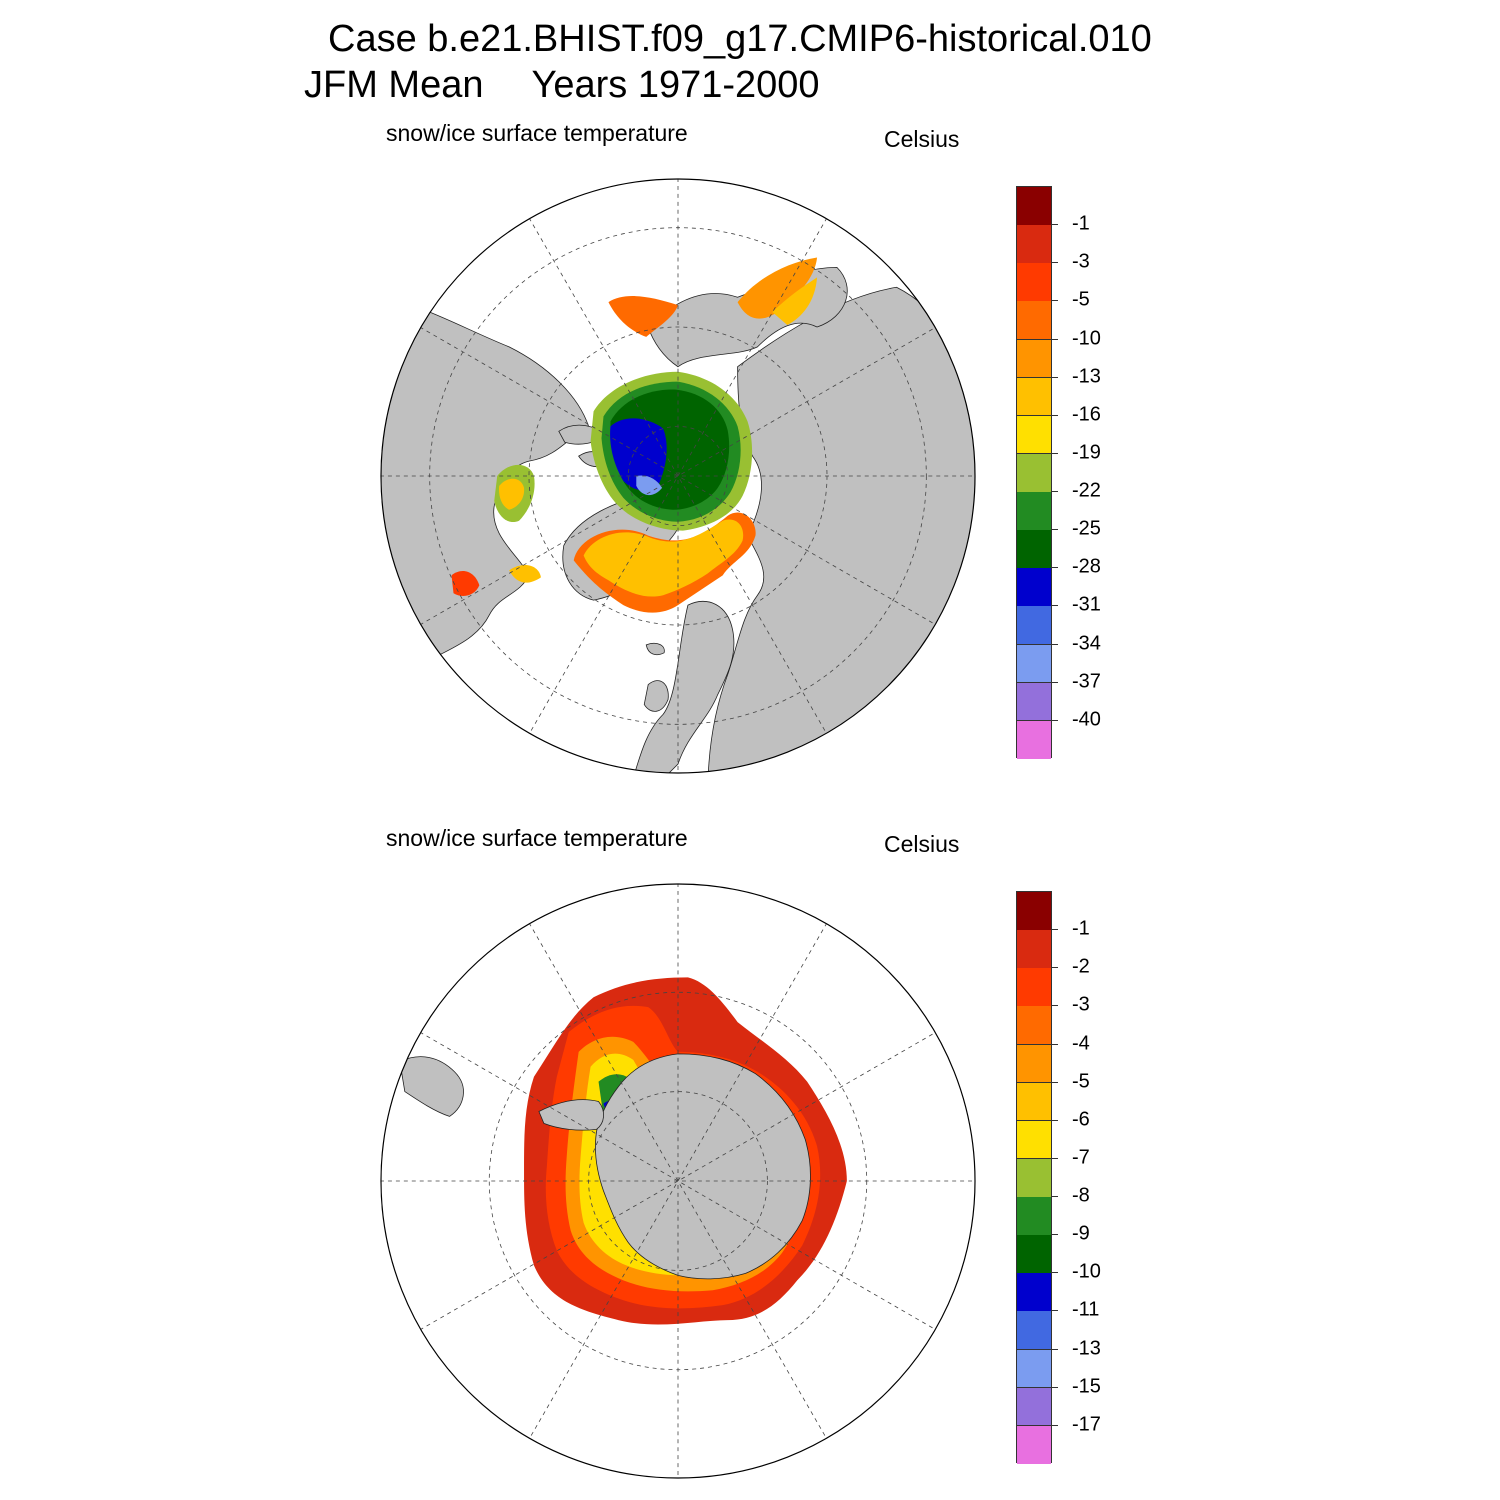 This screenshot has width=1500, height=1500. Describe the element at coordinates (1086, 1348) in the screenshot. I see `sh-colorbar-label: -13` at that location.